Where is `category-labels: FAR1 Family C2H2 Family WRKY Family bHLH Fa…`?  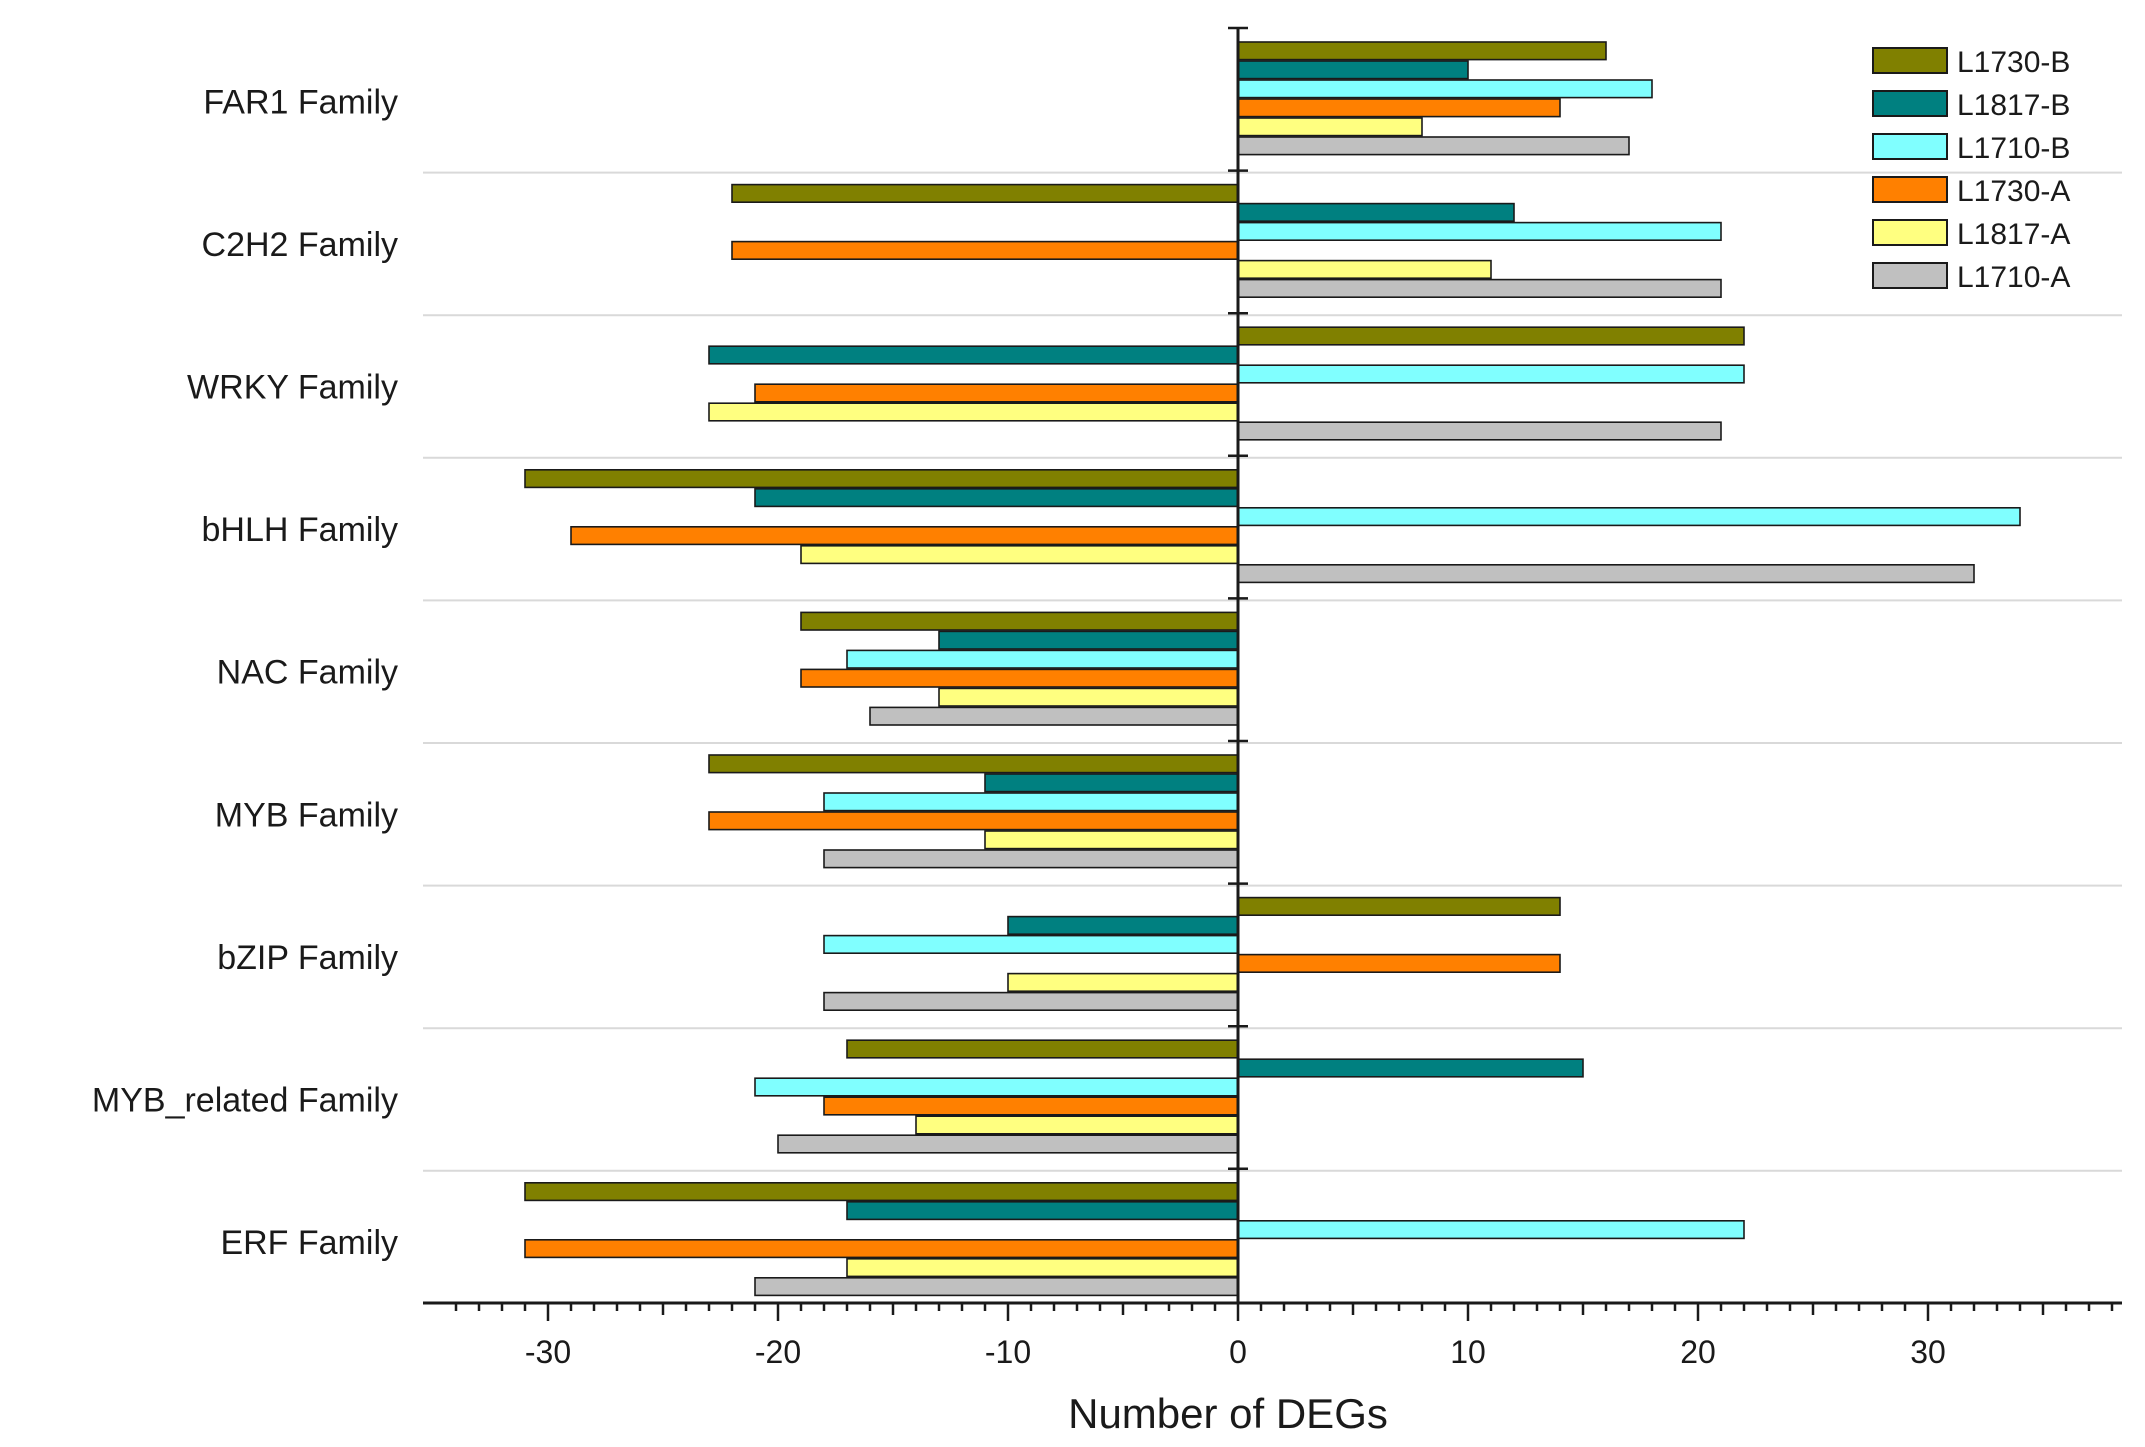 category-labels: FAR1 Family C2H2 Family WRKY Family bHLH Fa… is located at coordinates (245, 672).